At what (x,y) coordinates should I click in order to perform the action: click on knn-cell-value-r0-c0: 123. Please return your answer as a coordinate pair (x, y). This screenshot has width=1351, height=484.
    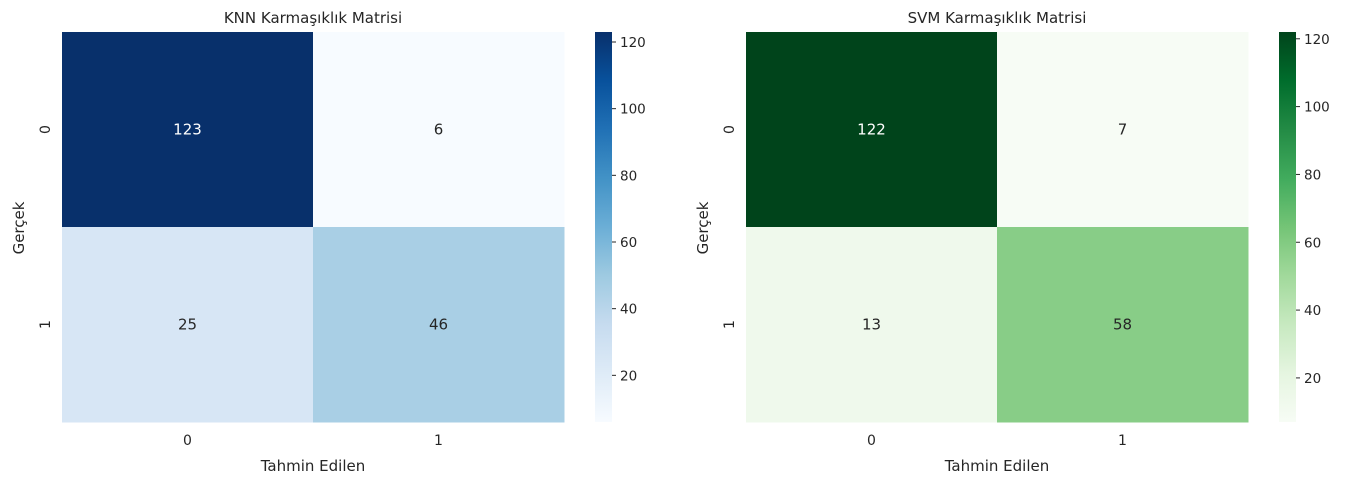
    Looking at the image, I should click on (187, 130).